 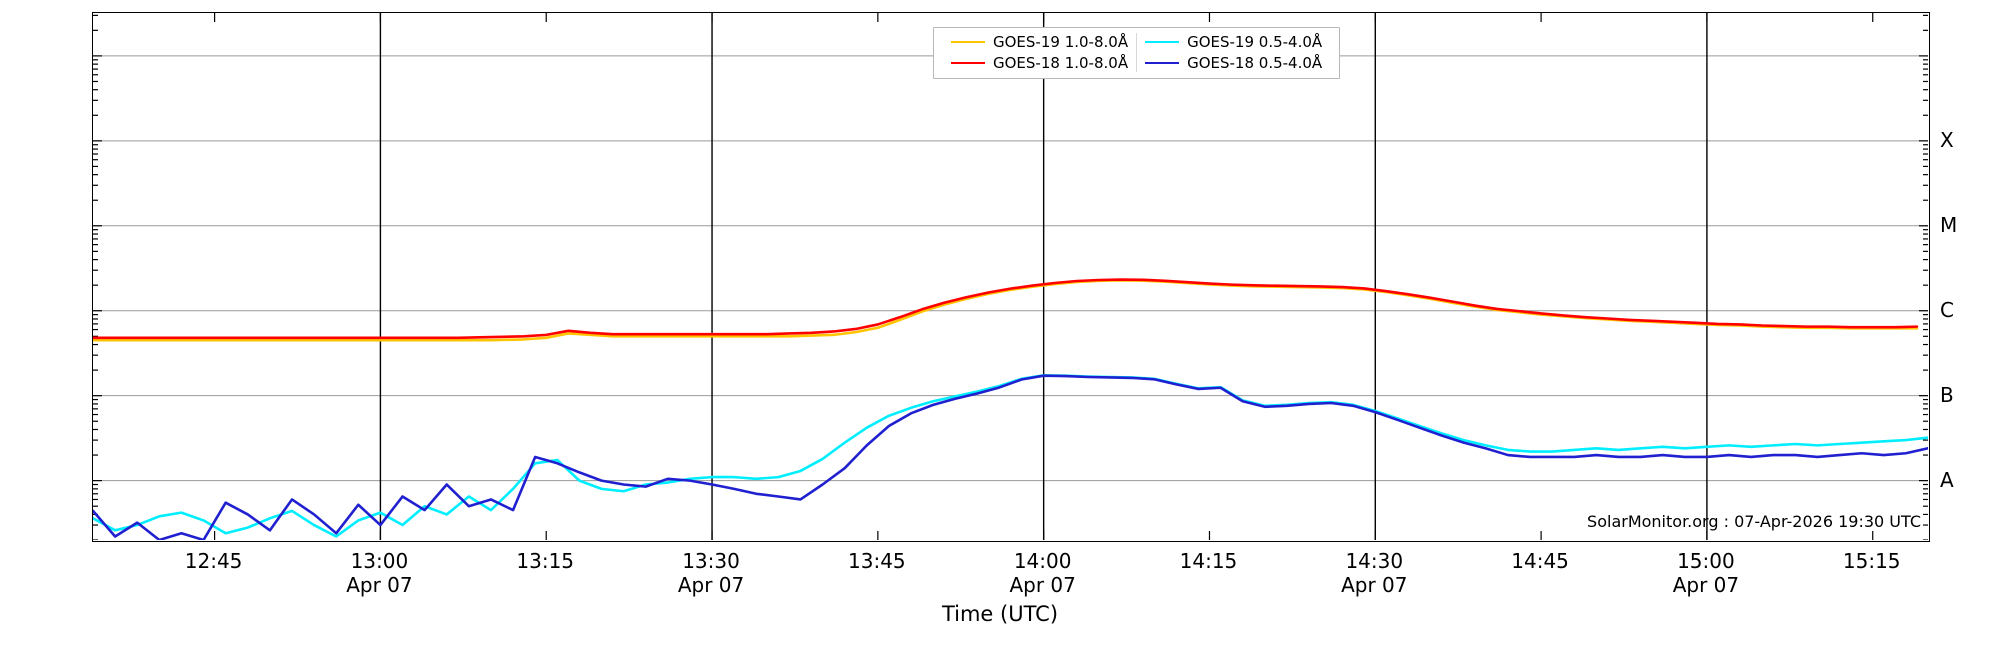 What do you see at coordinates (1039, 52) in the screenshot?
I see `legend-column-1: GOES-19 1.0-8.0Å GOES-18 1.0-8.0Å` at bounding box center [1039, 52].